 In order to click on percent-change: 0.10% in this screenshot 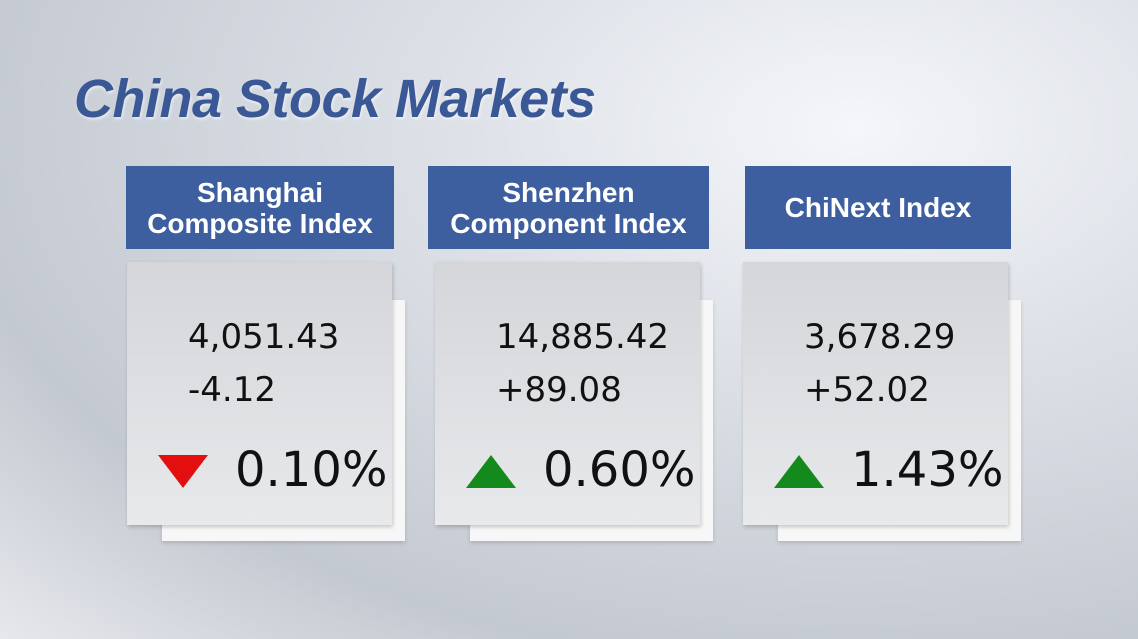, I will do `click(311, 470)`.